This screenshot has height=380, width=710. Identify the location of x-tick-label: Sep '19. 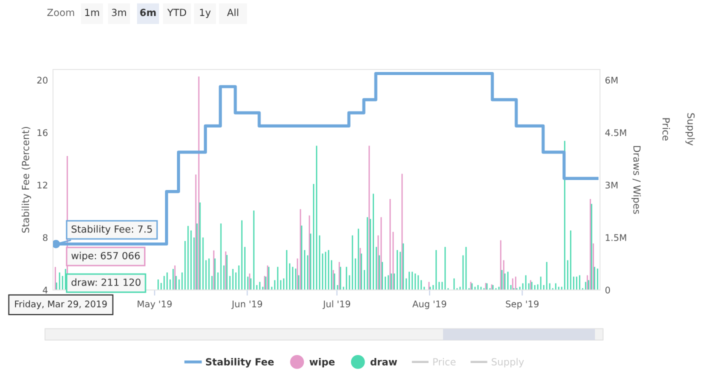
(522, 305).